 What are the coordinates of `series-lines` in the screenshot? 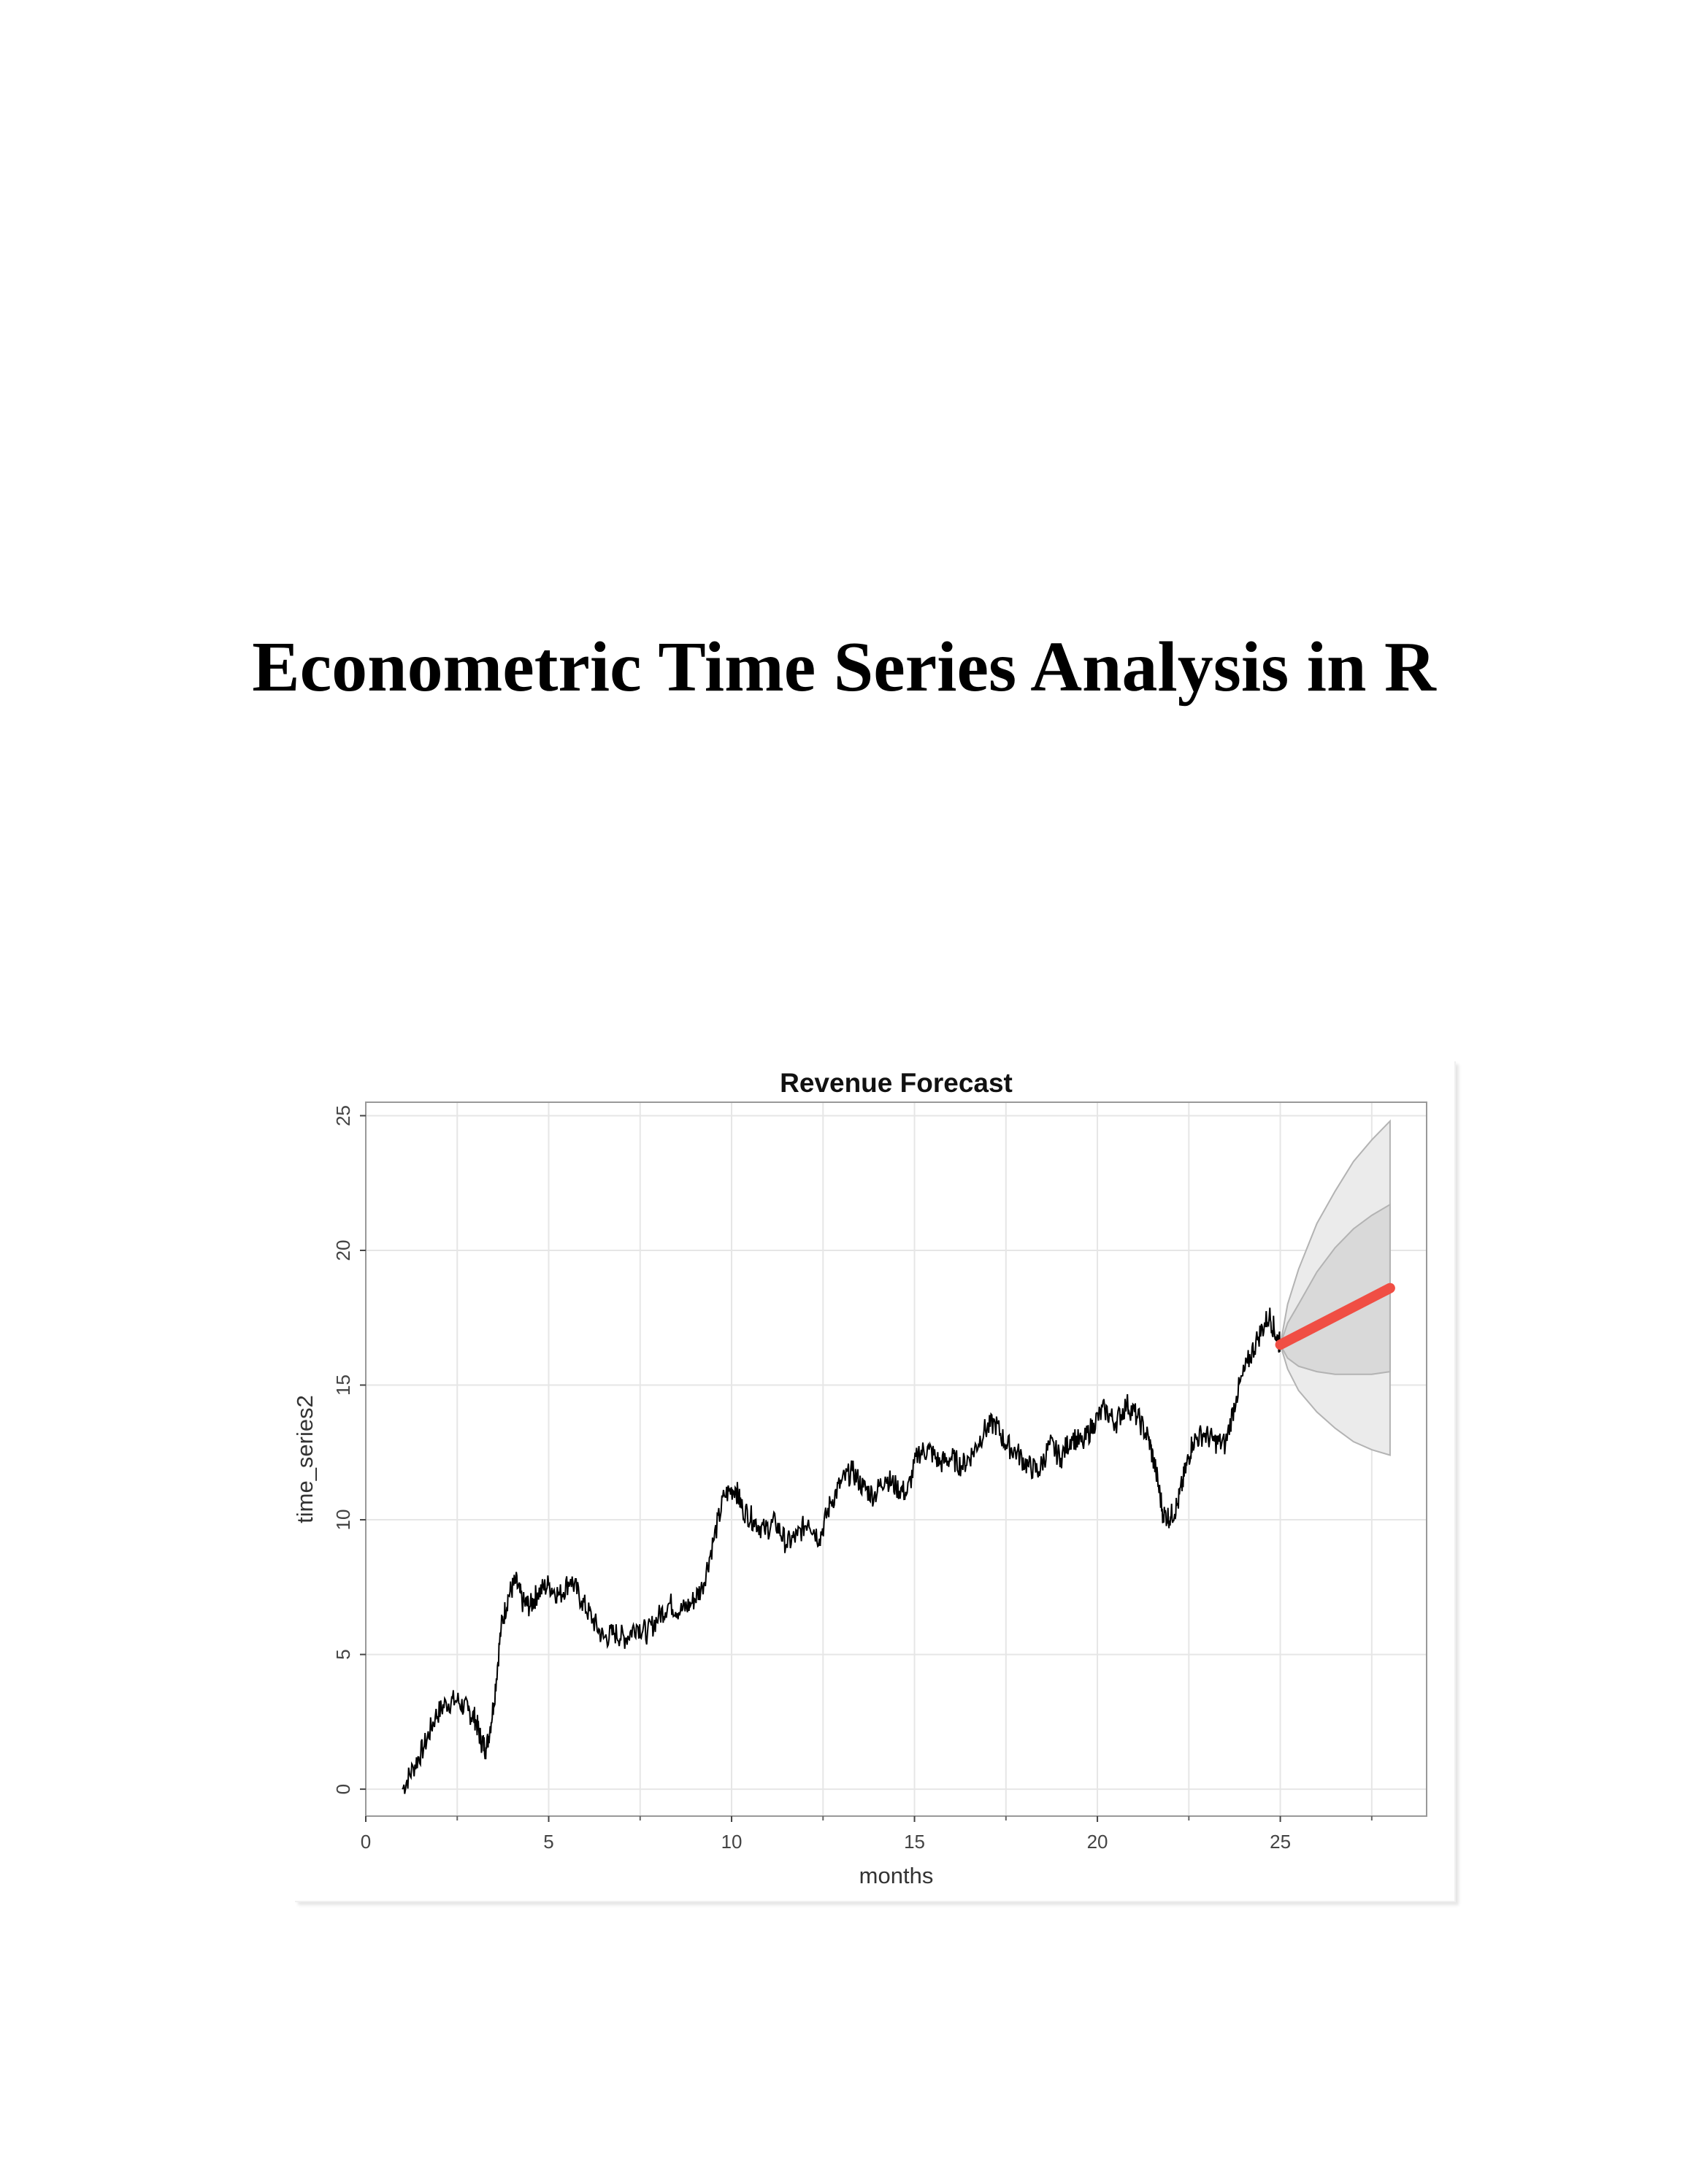 It's located at (898, 1538).